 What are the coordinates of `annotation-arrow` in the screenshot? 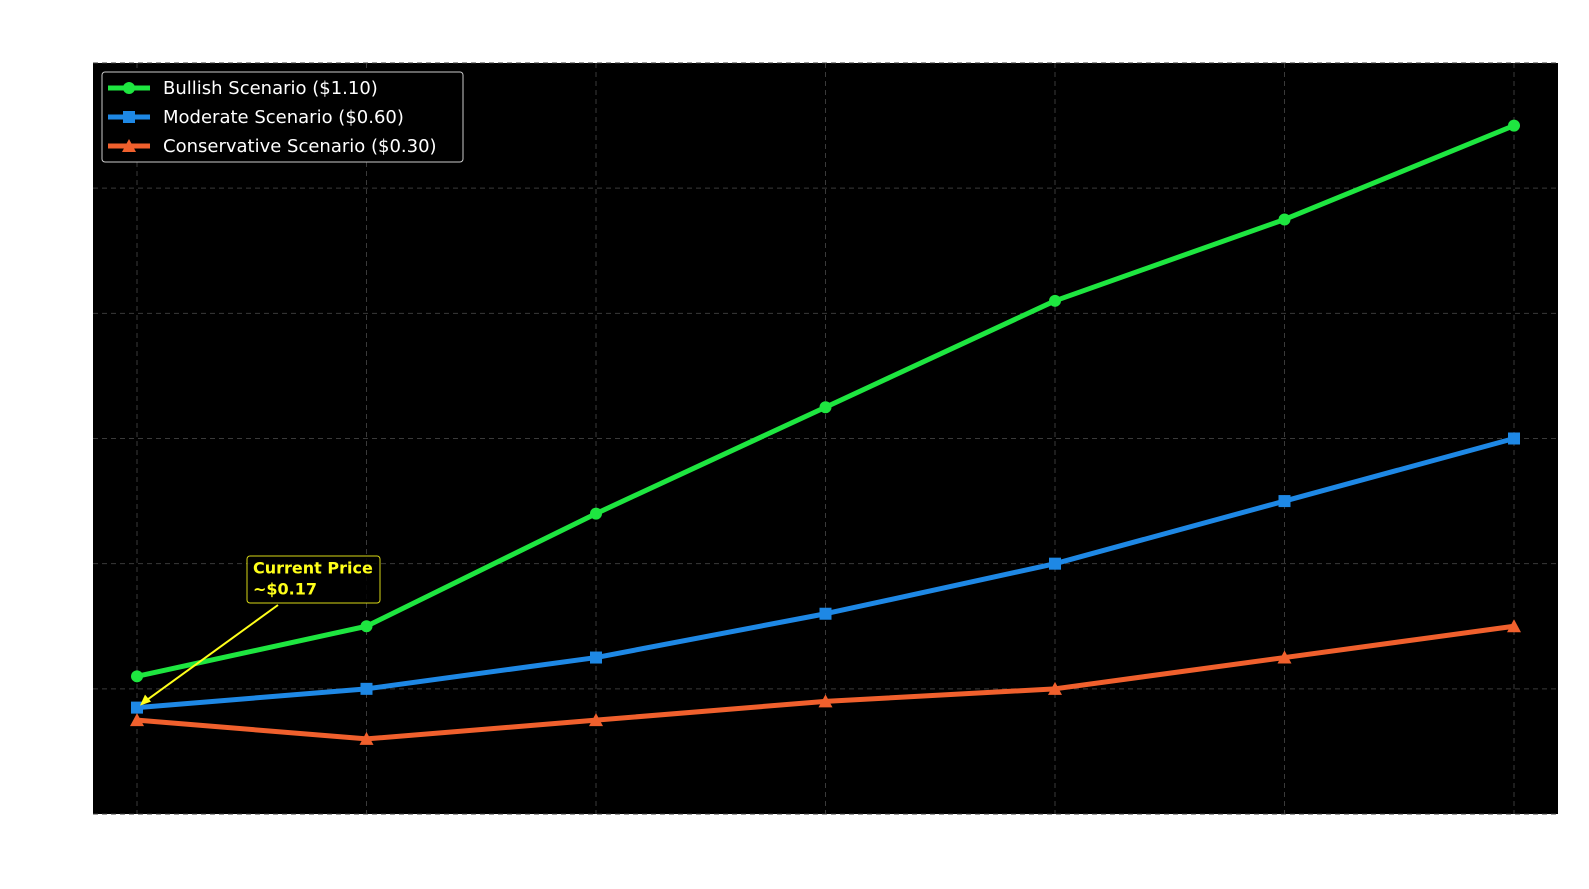 It's located at (210, 654).